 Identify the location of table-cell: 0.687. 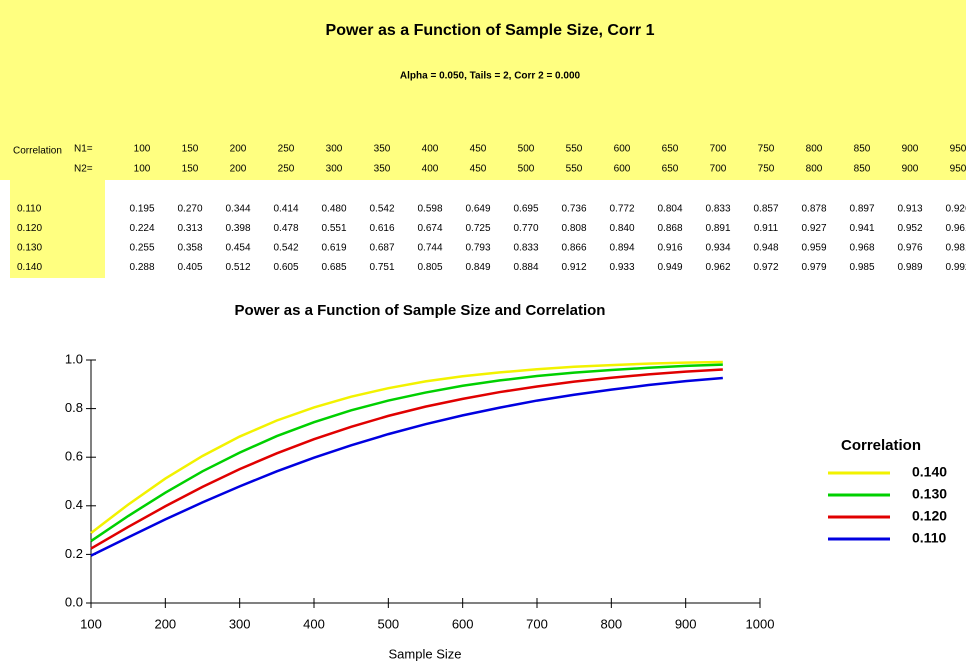
(381, 248).